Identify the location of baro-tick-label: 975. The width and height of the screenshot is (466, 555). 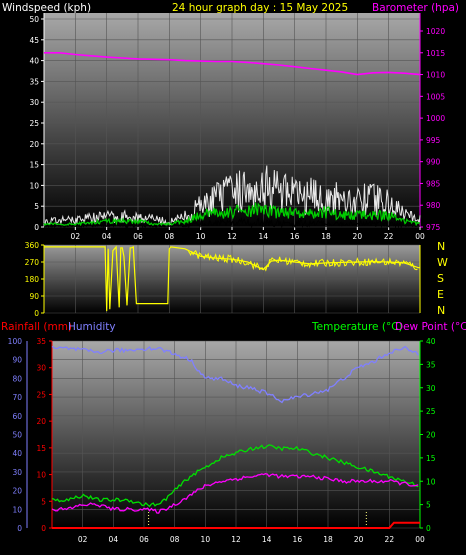
(433, 227).